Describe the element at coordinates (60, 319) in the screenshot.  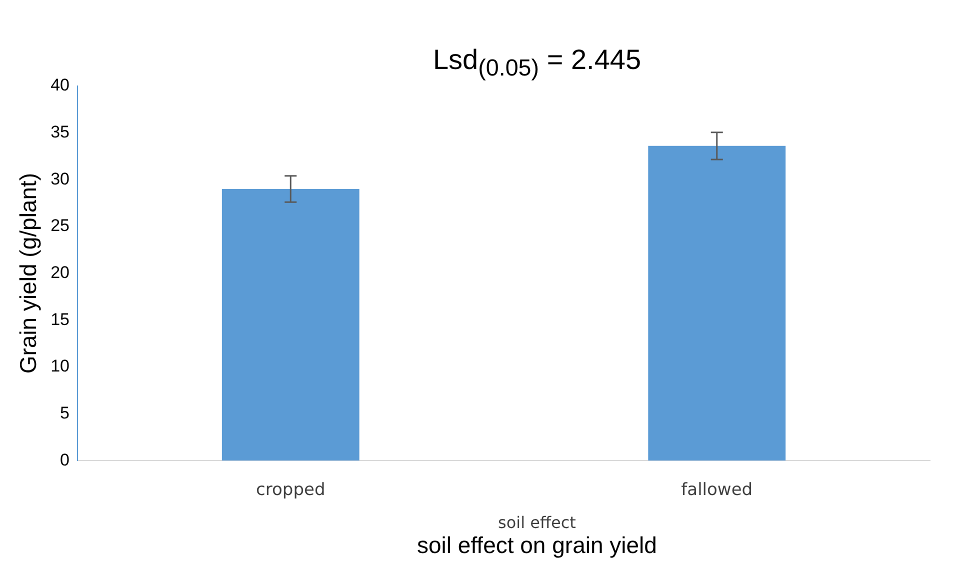
I see `y-tick-label: 15` at that location.